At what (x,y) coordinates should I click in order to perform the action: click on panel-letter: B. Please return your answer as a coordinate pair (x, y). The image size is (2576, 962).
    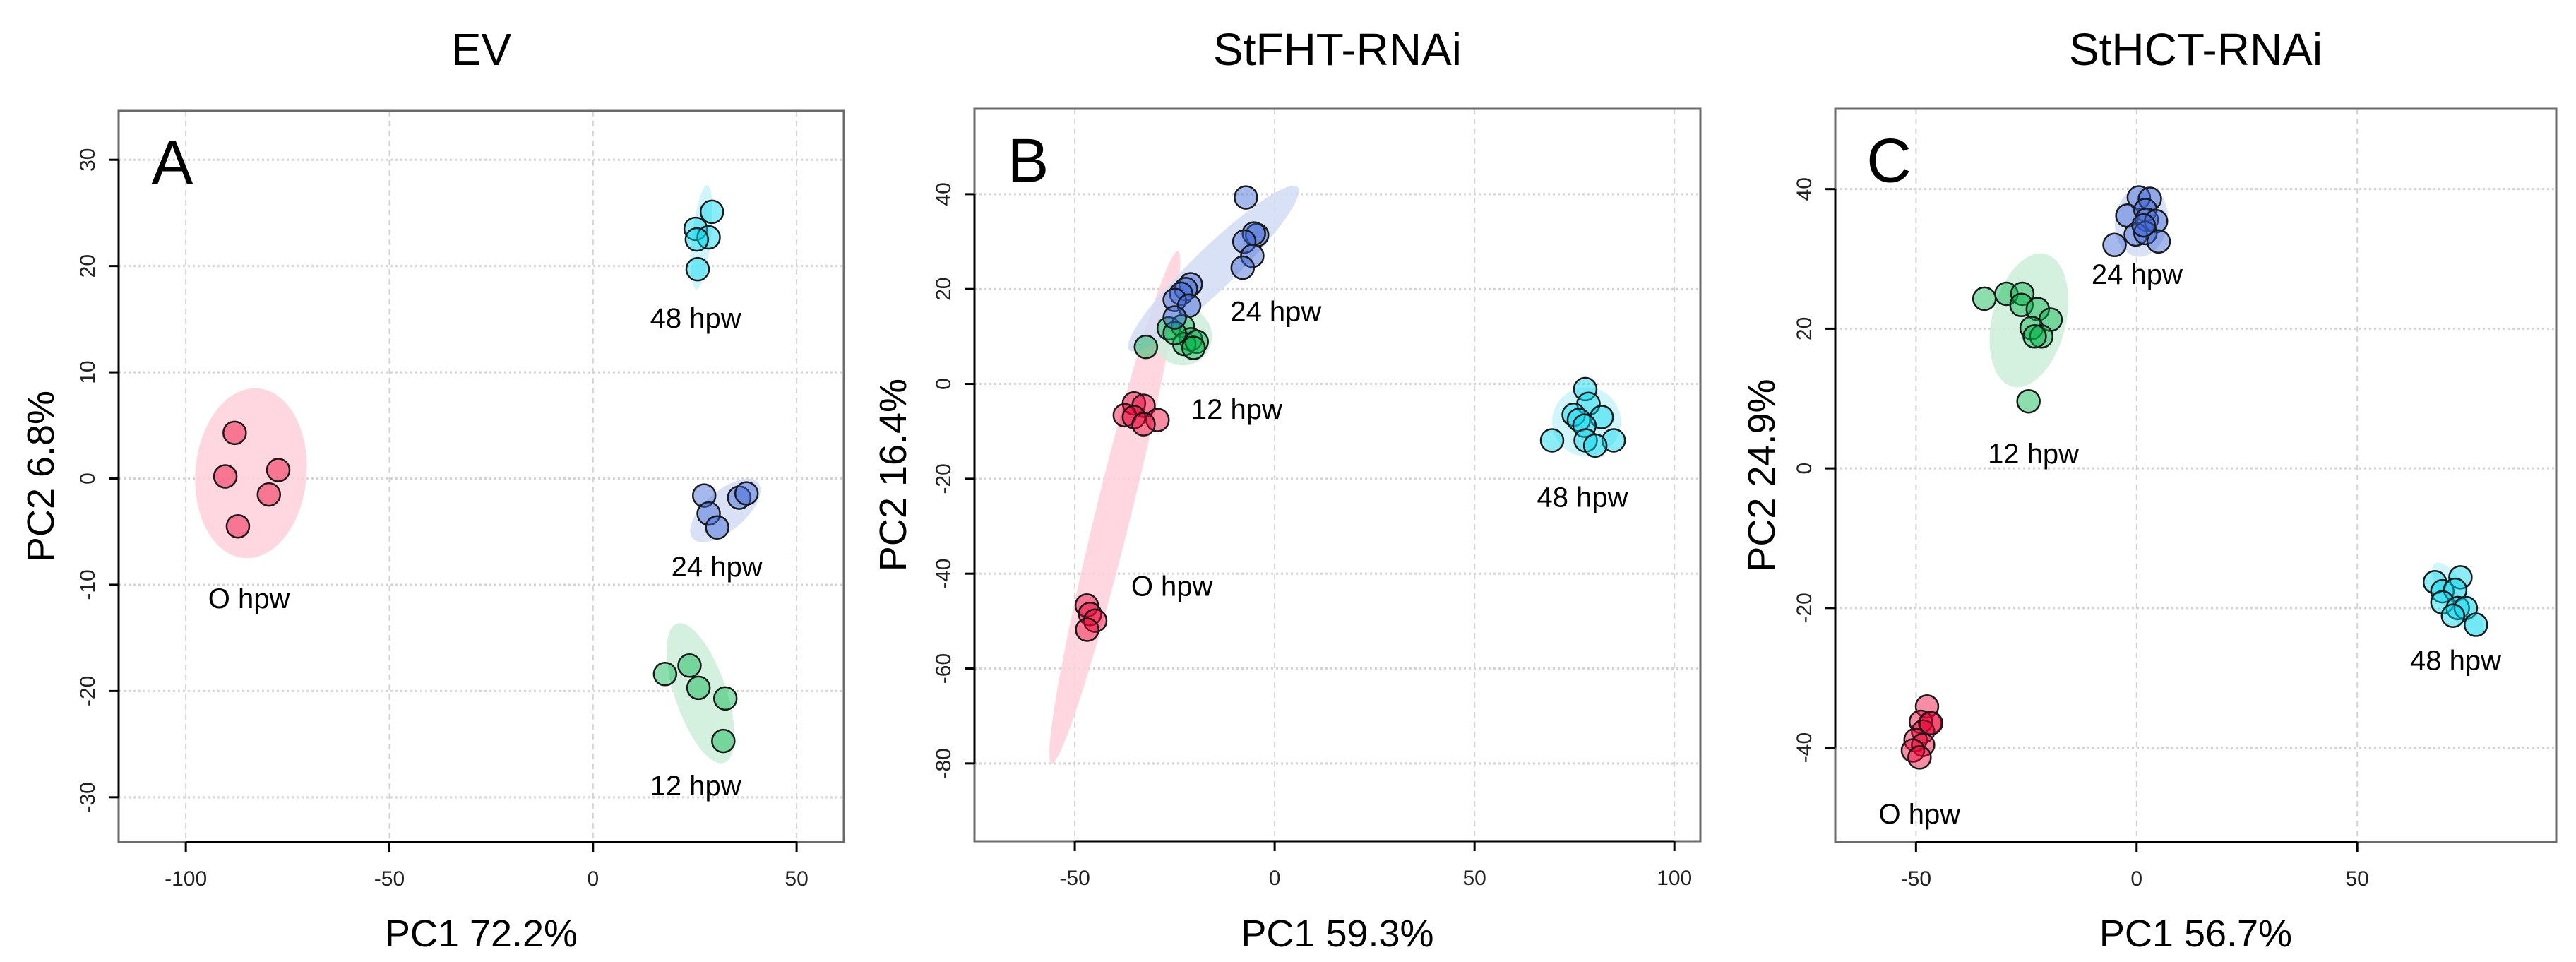
    Looking at the image, I should click on (1028, 160).